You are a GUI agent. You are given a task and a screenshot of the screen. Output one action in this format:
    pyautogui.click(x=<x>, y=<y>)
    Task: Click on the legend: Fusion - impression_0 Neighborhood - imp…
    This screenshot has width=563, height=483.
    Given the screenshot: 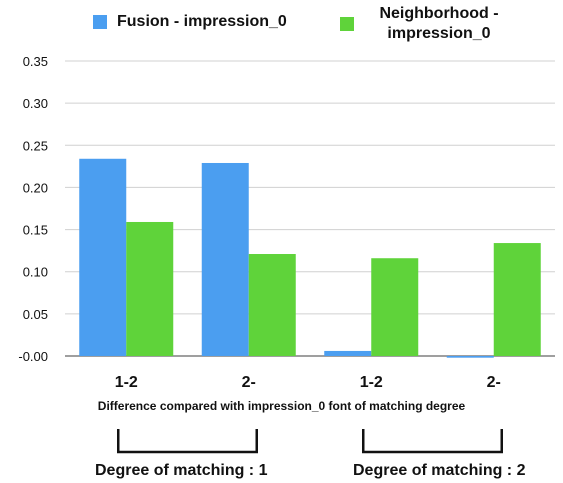 What is the action you would take?
    pyautogui.click(x=281, y=30)
    